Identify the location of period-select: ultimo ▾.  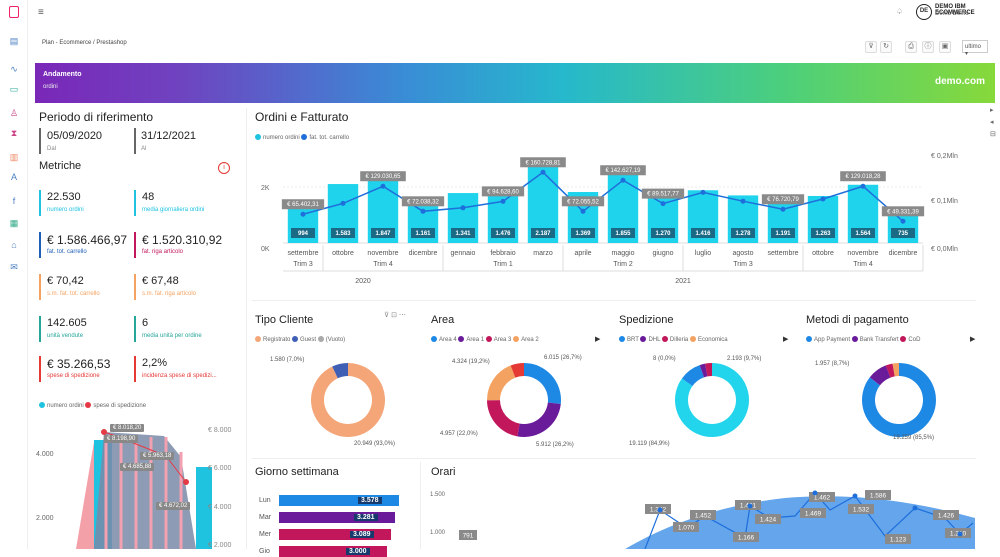
(975, 48).